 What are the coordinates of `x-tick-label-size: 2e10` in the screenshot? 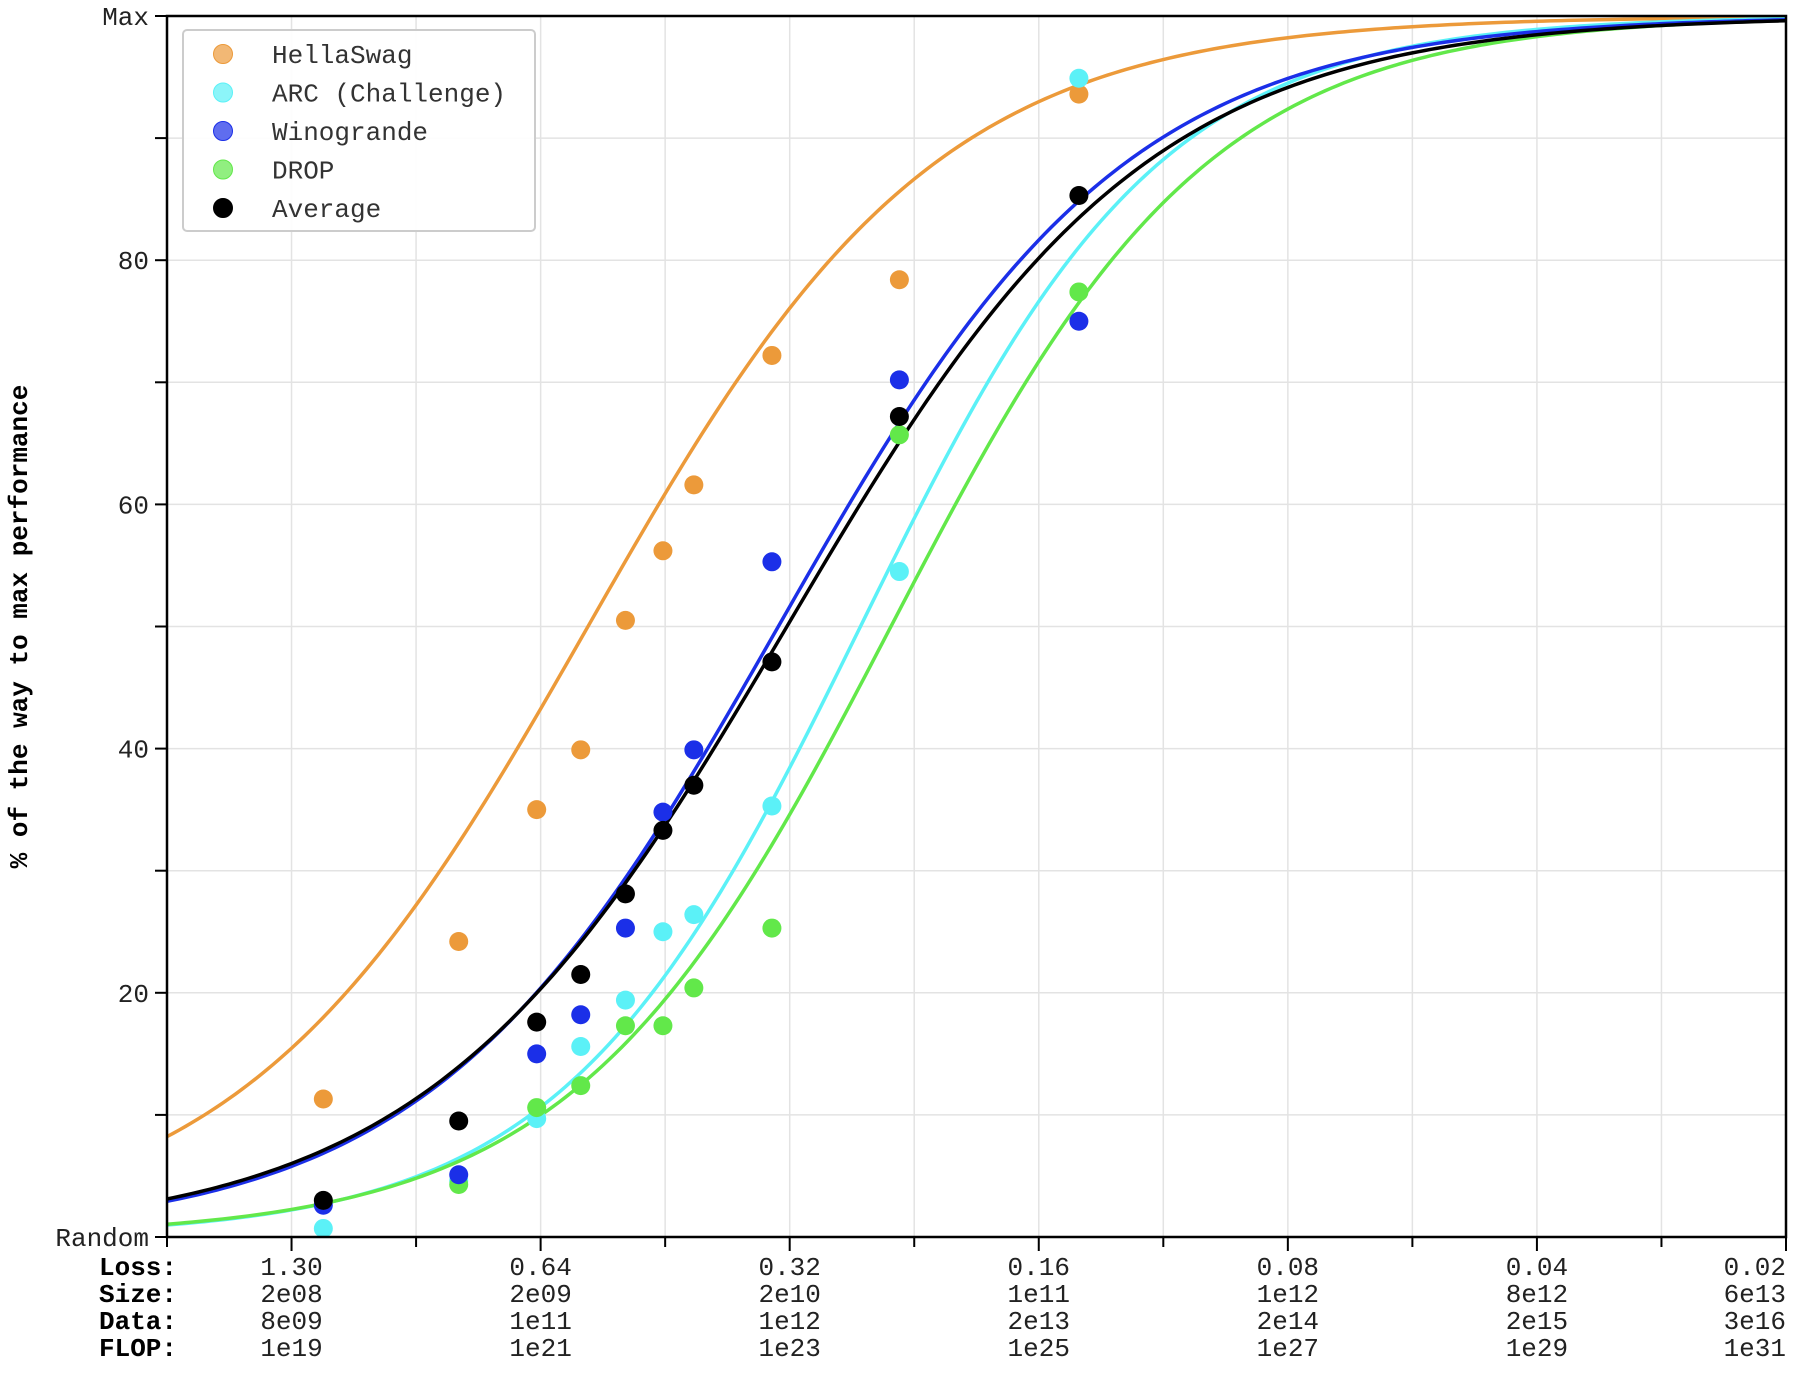 It's located at (789, 1295).